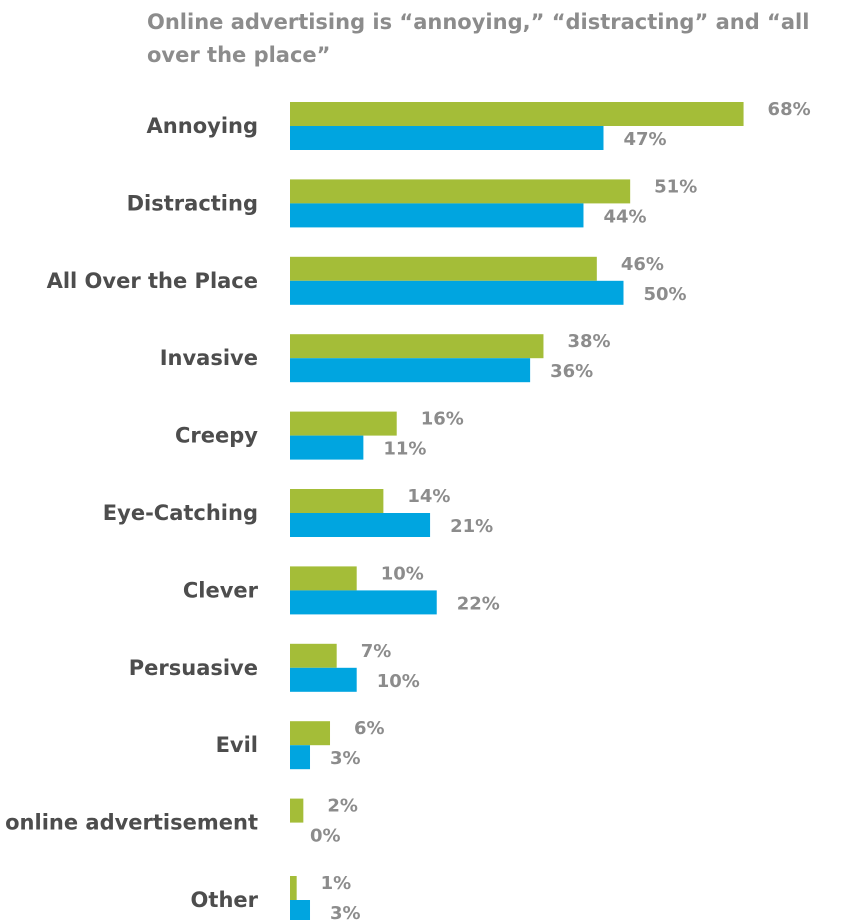  I want to click on value-label-green: 14%, so click(428, 496).